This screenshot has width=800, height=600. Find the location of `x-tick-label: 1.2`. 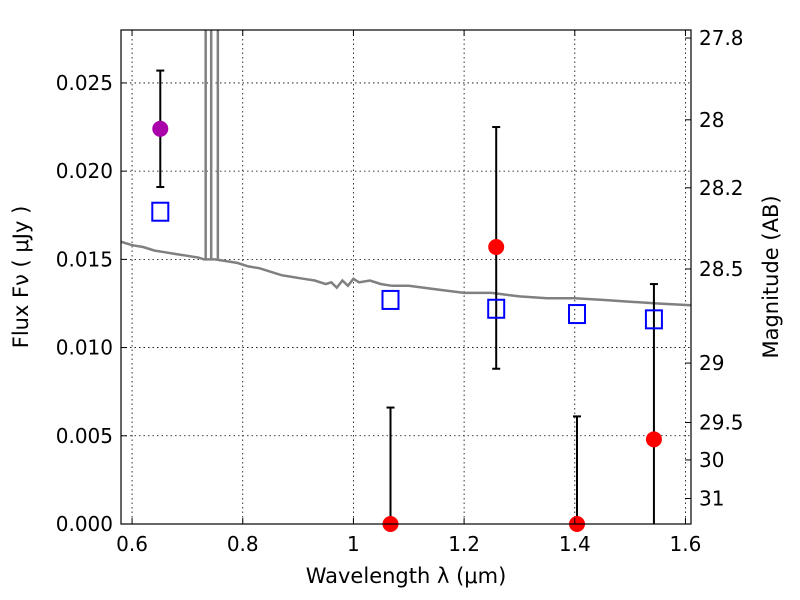

x-tick-label: 1.2 is located at coordinates (464, 544).